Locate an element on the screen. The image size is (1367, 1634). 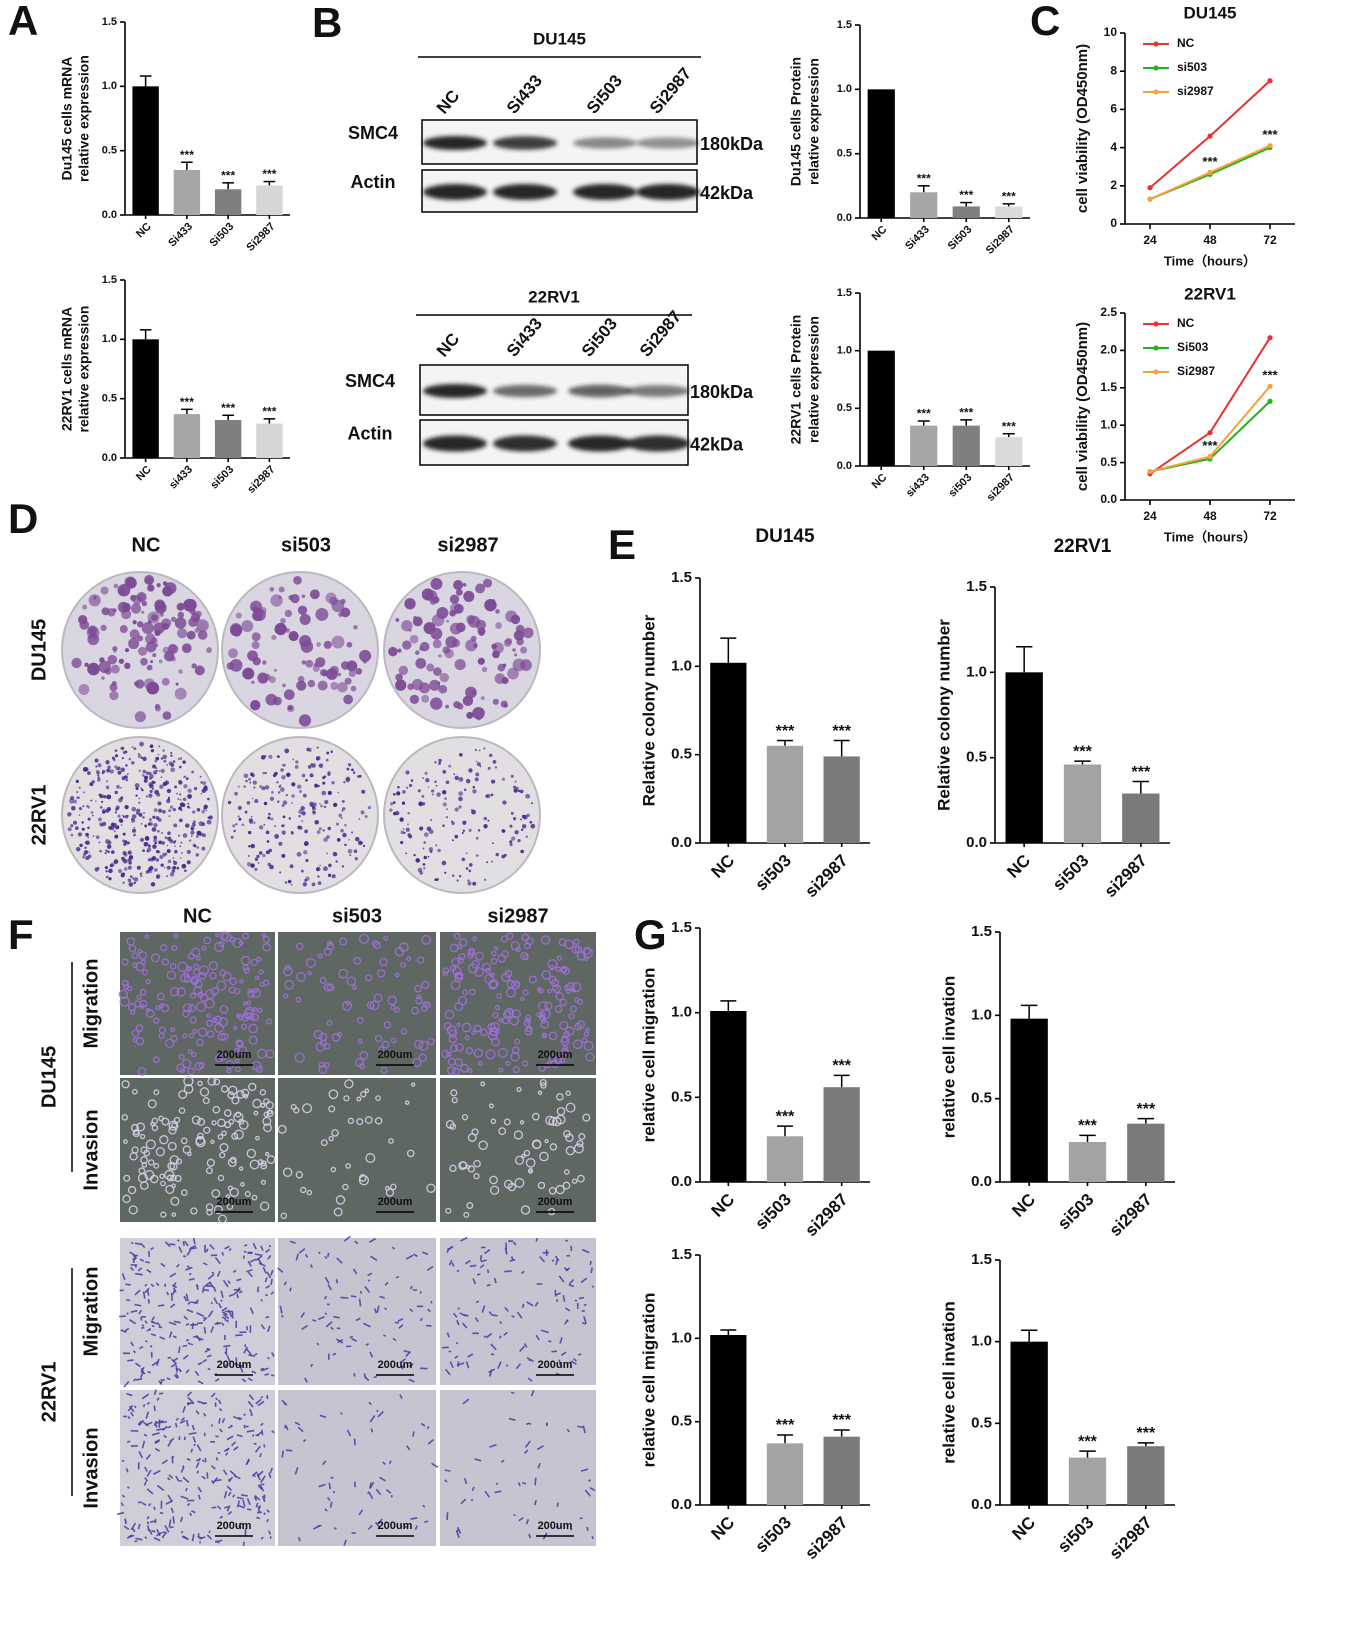
y-tick-label: 1.0 is located at coordinates (681, 1337).